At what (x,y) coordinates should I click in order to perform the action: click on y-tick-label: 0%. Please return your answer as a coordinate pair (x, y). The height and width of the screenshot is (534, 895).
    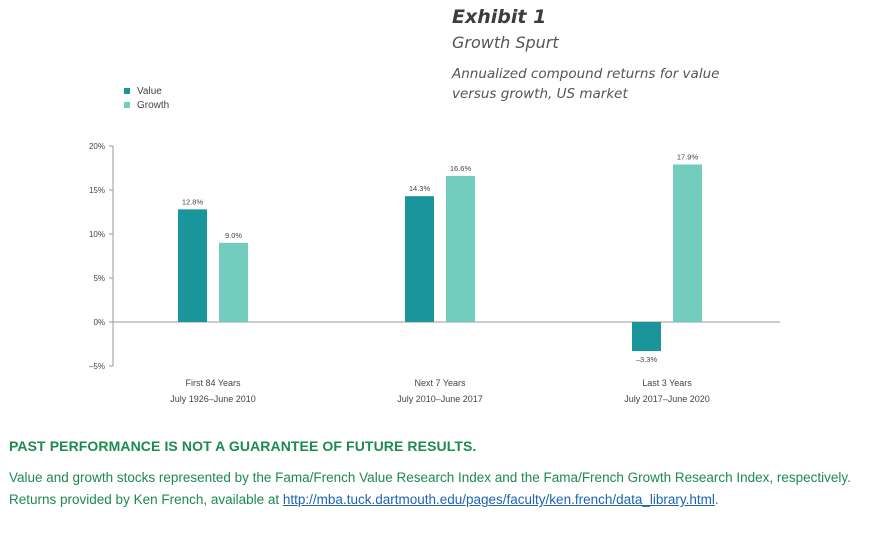
    Looking at the image, I should click on (99, 322).